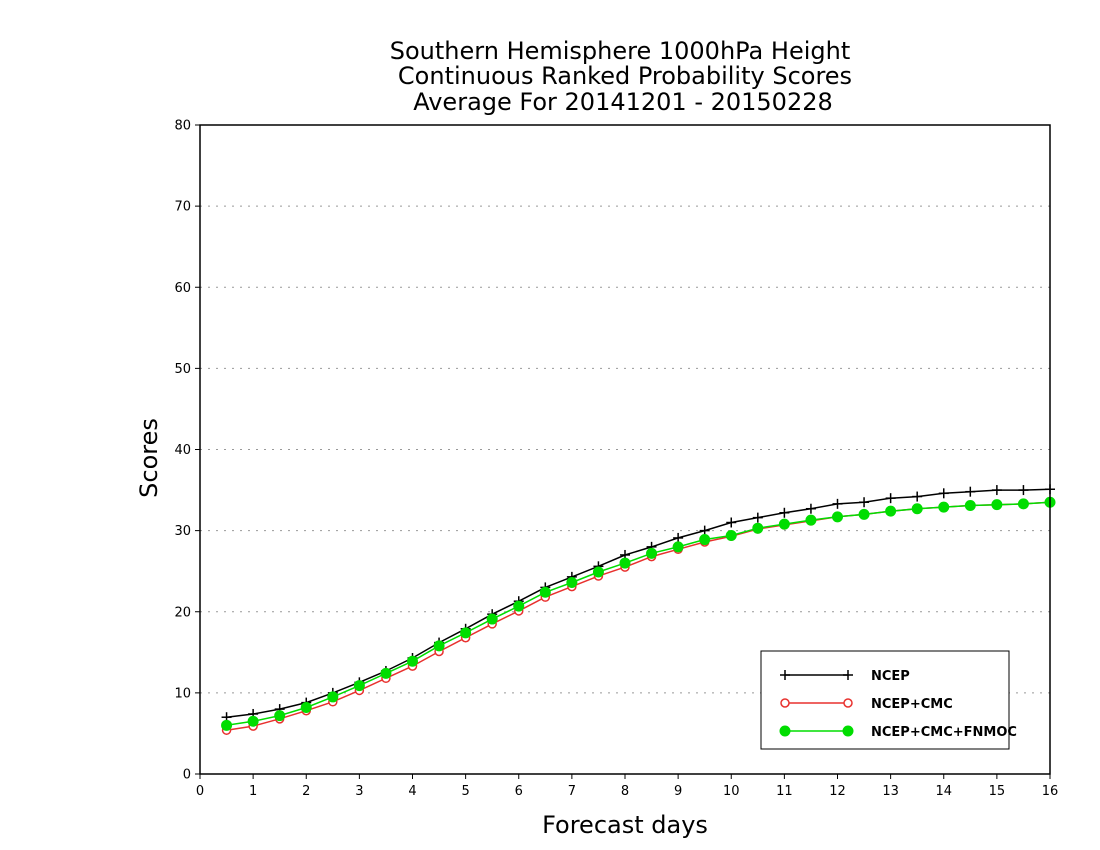  I want to click on x-tick-label: 8, so click(625, 791).